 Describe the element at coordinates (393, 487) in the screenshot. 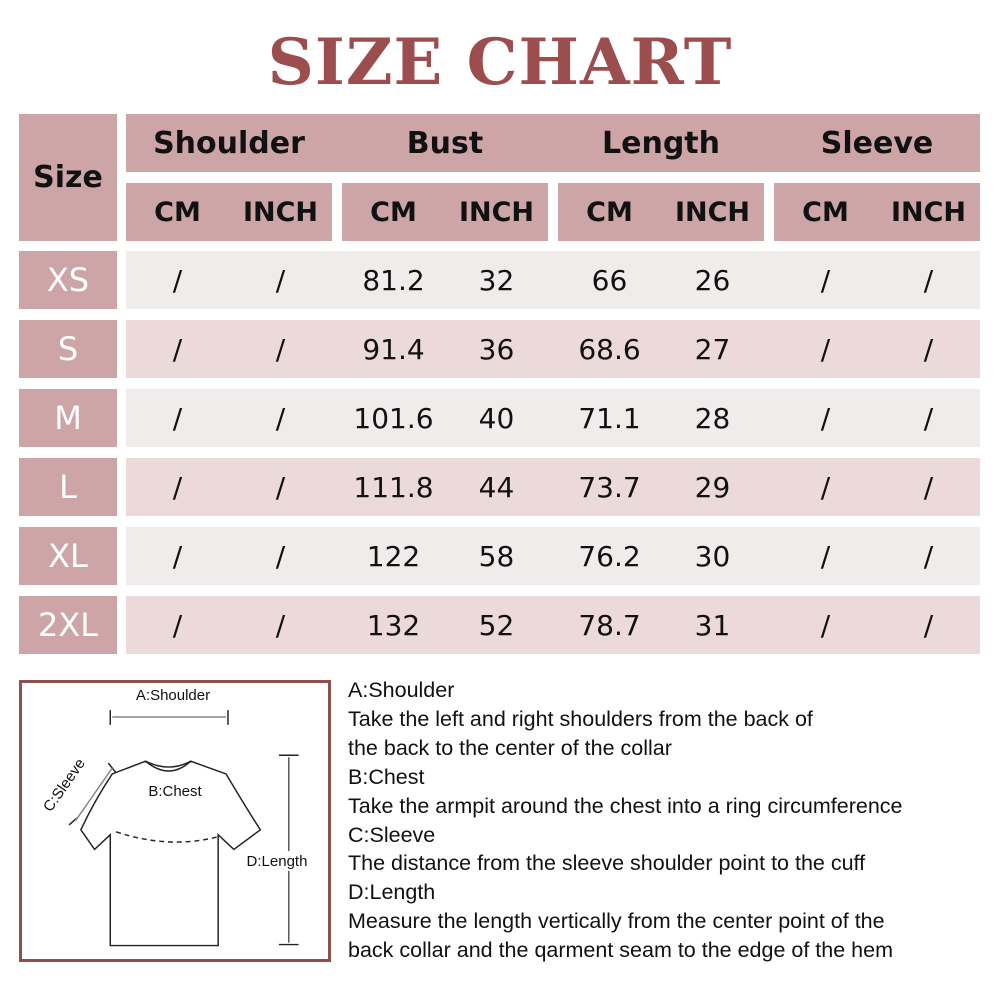

I see `table-cell: 111.8` at that location.